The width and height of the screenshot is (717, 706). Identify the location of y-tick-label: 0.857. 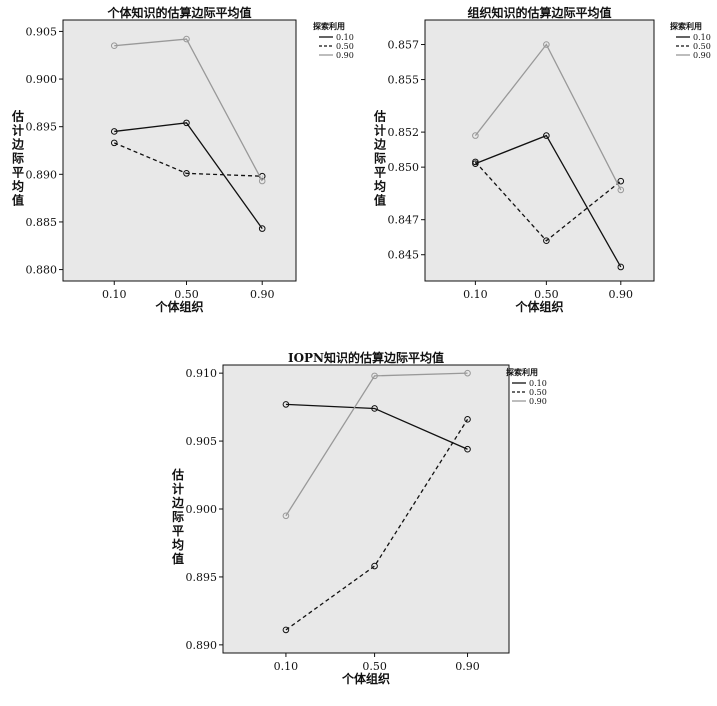
(404, 45).